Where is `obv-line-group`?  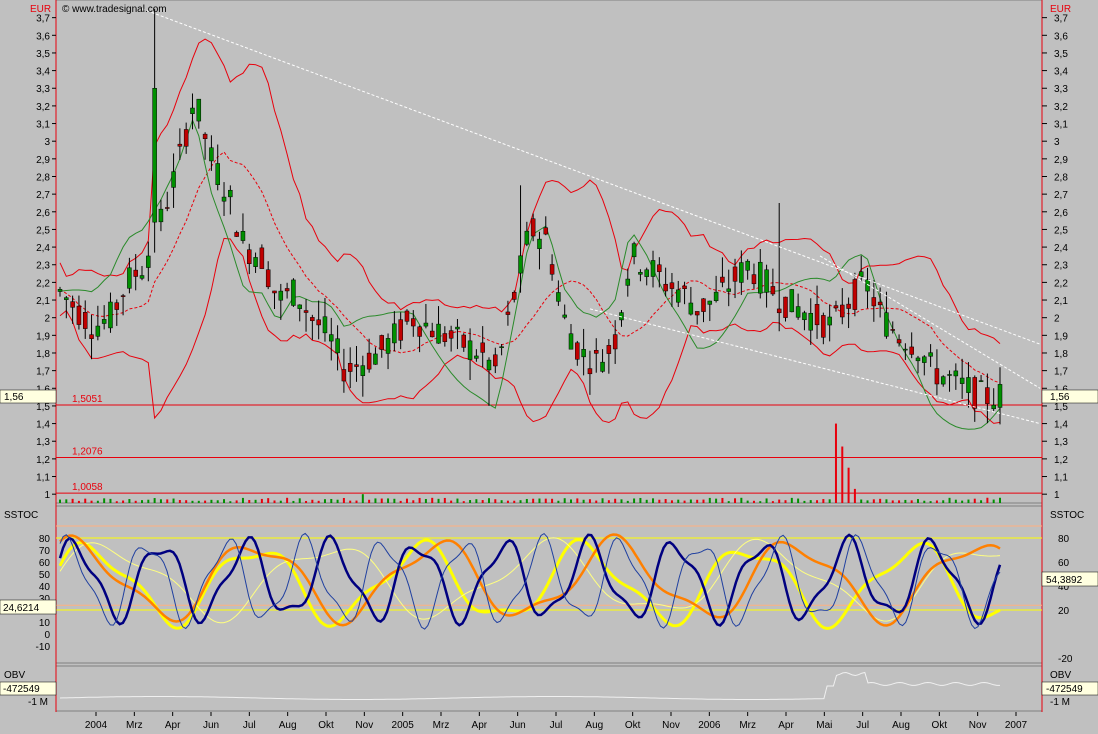 obv-line-group is located at coordinates (529, 685).